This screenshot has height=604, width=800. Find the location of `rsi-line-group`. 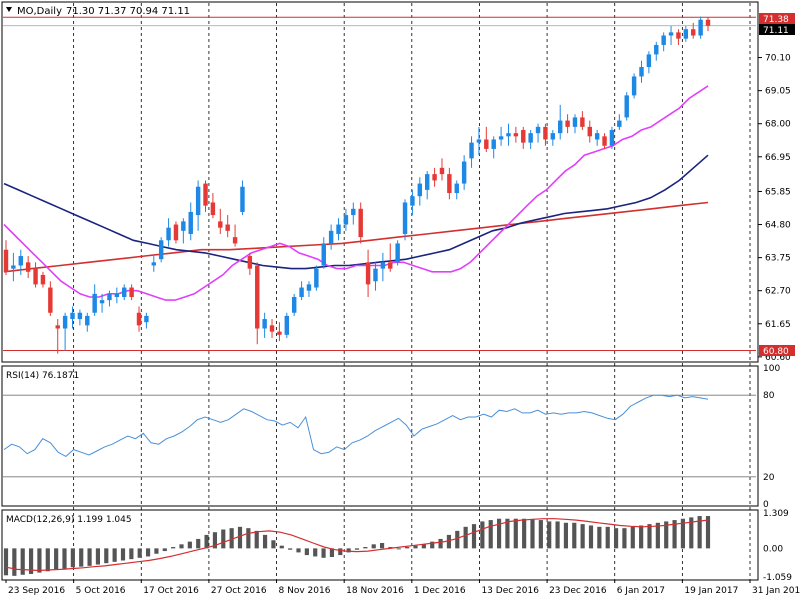

rsi-line-group is located at coordinates (379, 436).